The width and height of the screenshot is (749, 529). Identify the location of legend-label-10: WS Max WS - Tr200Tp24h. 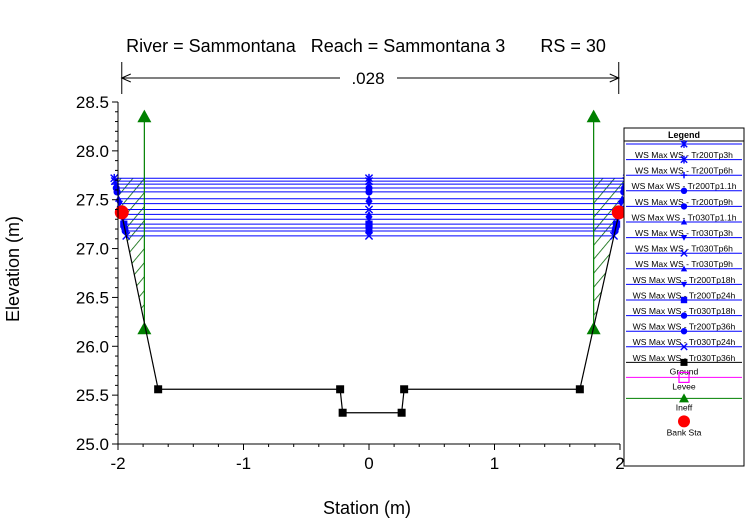
(684, 295).